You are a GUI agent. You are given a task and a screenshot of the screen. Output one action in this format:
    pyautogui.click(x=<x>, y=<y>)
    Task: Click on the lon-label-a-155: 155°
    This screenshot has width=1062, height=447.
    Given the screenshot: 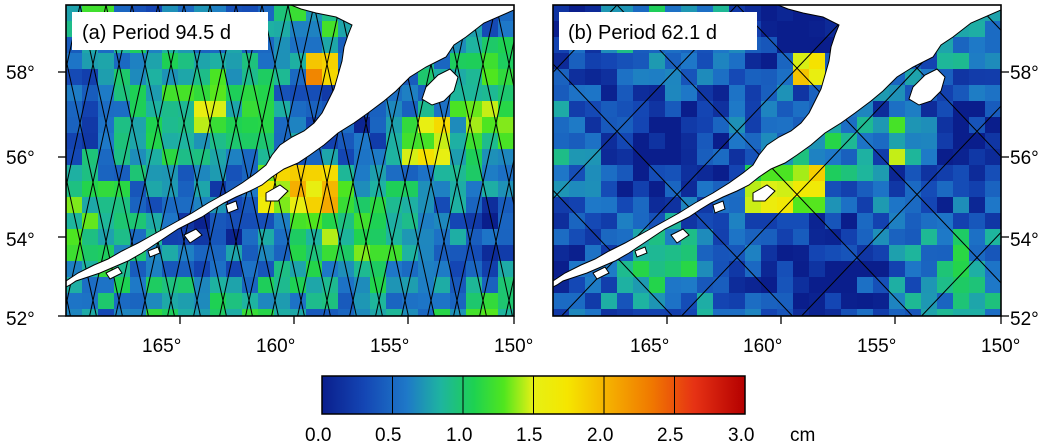 What is the action you would take?
    pyautogui.click(x=389, y=346)
    